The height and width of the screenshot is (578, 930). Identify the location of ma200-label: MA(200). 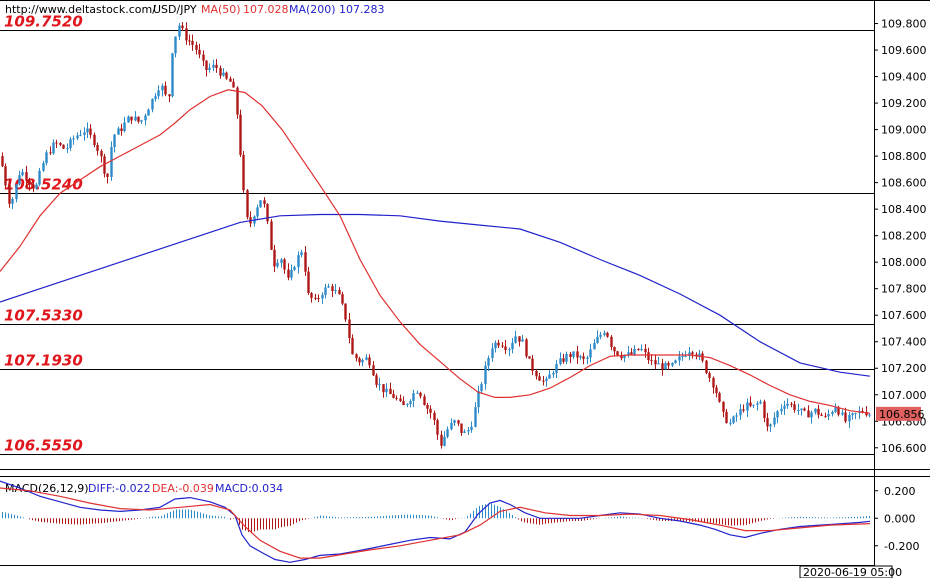
(312, 9).